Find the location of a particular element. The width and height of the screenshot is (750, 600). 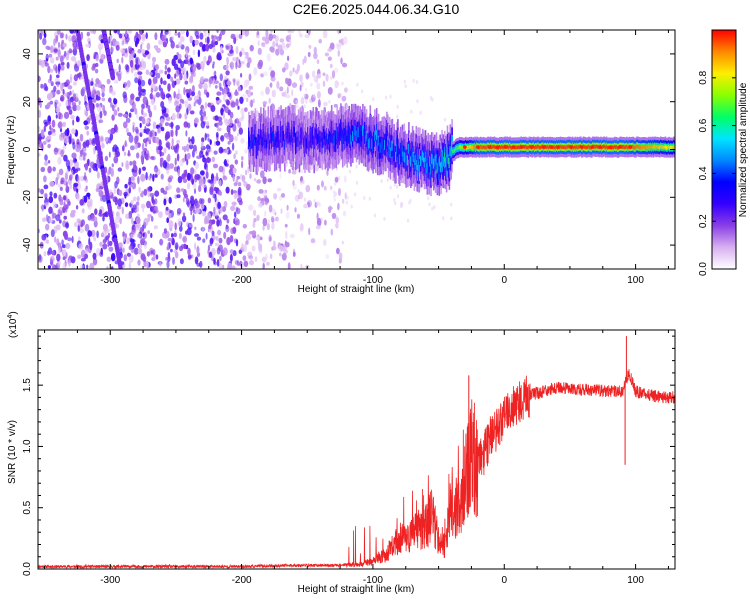

tone-peak-dot is located at coordinates (490, 147).